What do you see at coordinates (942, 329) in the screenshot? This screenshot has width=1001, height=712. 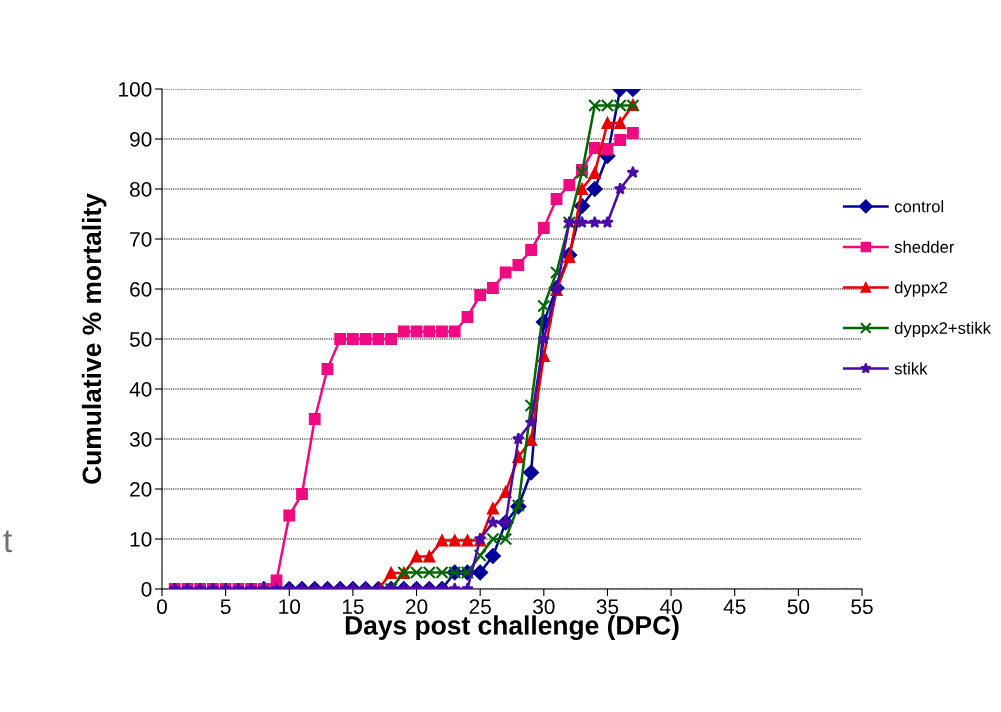 I see `legend-label: dyppx2+stikk` at bounding box center [942, 329].